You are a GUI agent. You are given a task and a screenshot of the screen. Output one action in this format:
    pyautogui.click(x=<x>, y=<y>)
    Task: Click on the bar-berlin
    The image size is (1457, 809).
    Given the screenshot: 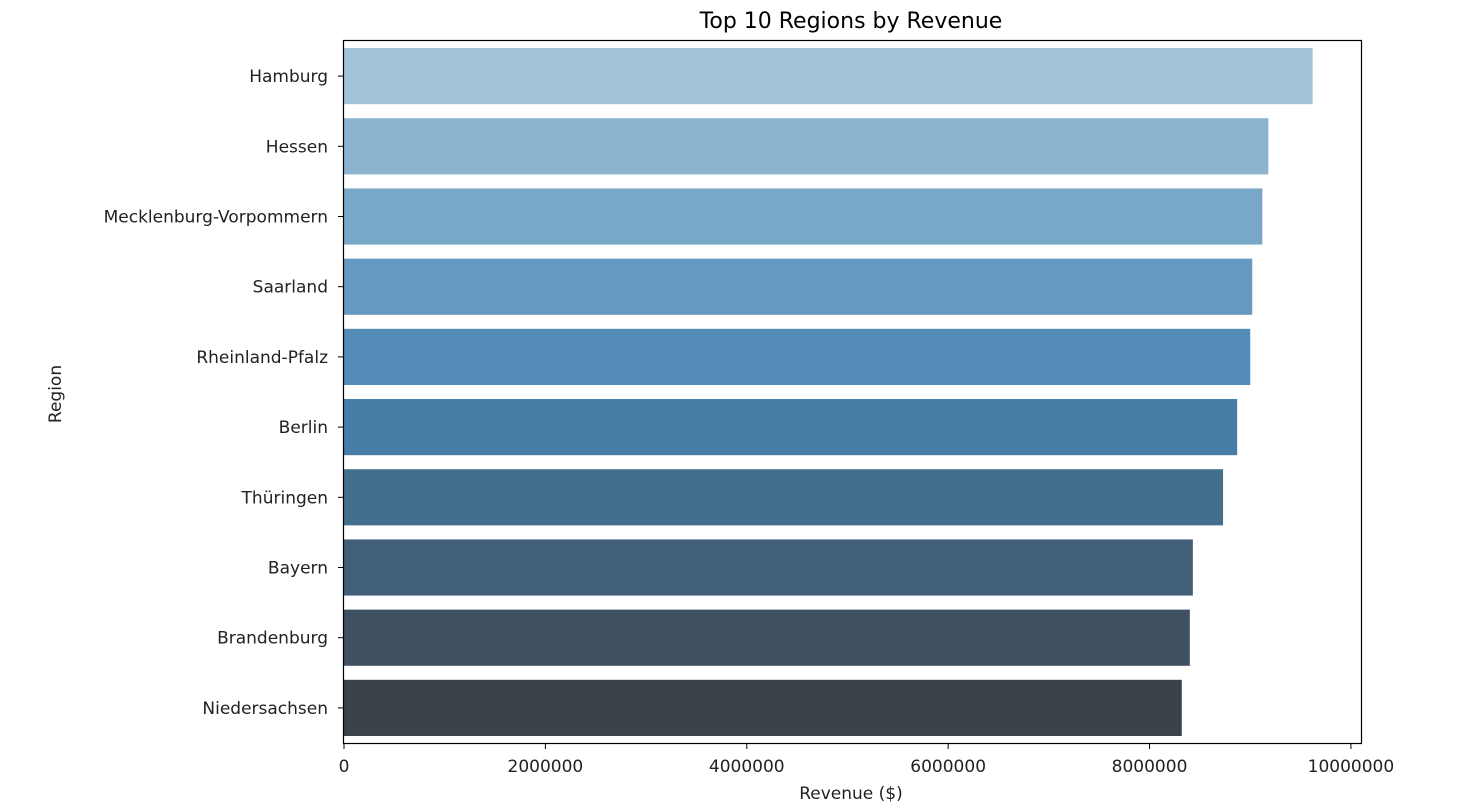 What is the action you would take?
    pyautogui.click(x=791, y=427)
    